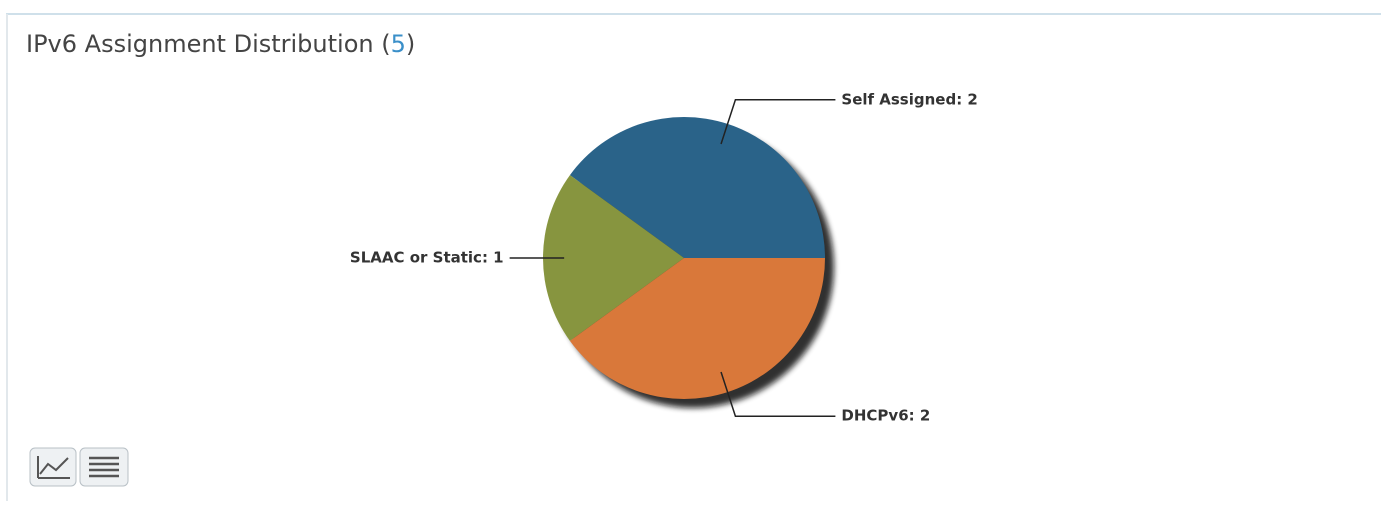  I want to click on slice-label: Self Assigned: 2, so click(909, 99).